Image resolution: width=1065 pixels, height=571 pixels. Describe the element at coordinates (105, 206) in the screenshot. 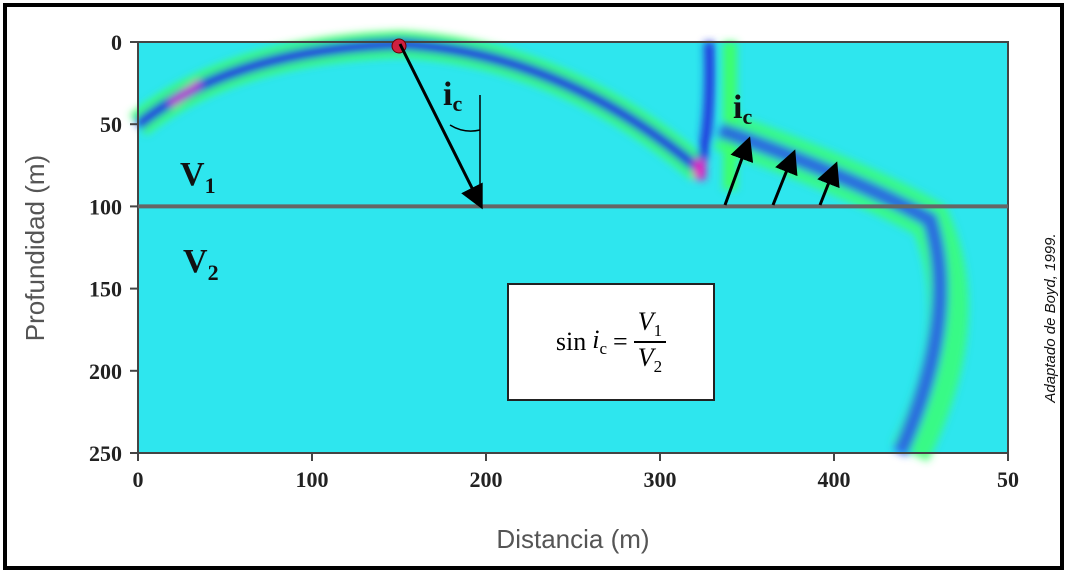

I see `y-tick-label: 100` at that location.